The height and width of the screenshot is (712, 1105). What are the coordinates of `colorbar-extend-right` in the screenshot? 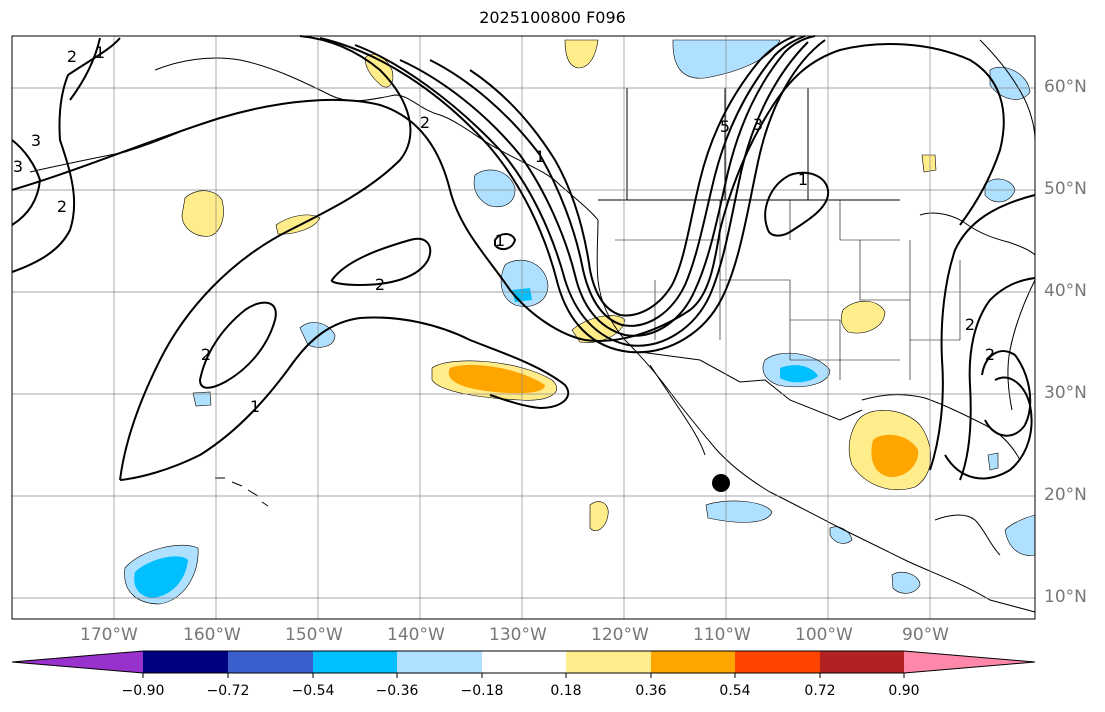 It's located at (969, 662).